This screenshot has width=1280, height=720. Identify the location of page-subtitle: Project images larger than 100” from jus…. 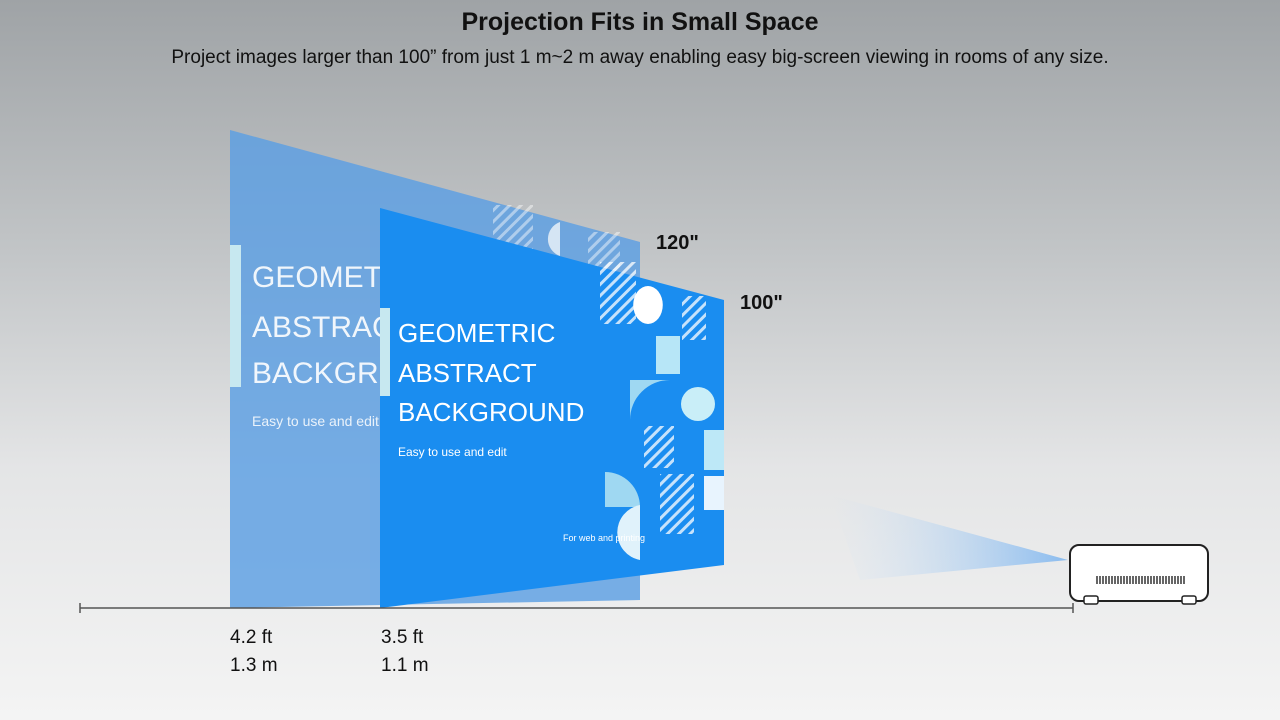
(640, 57).